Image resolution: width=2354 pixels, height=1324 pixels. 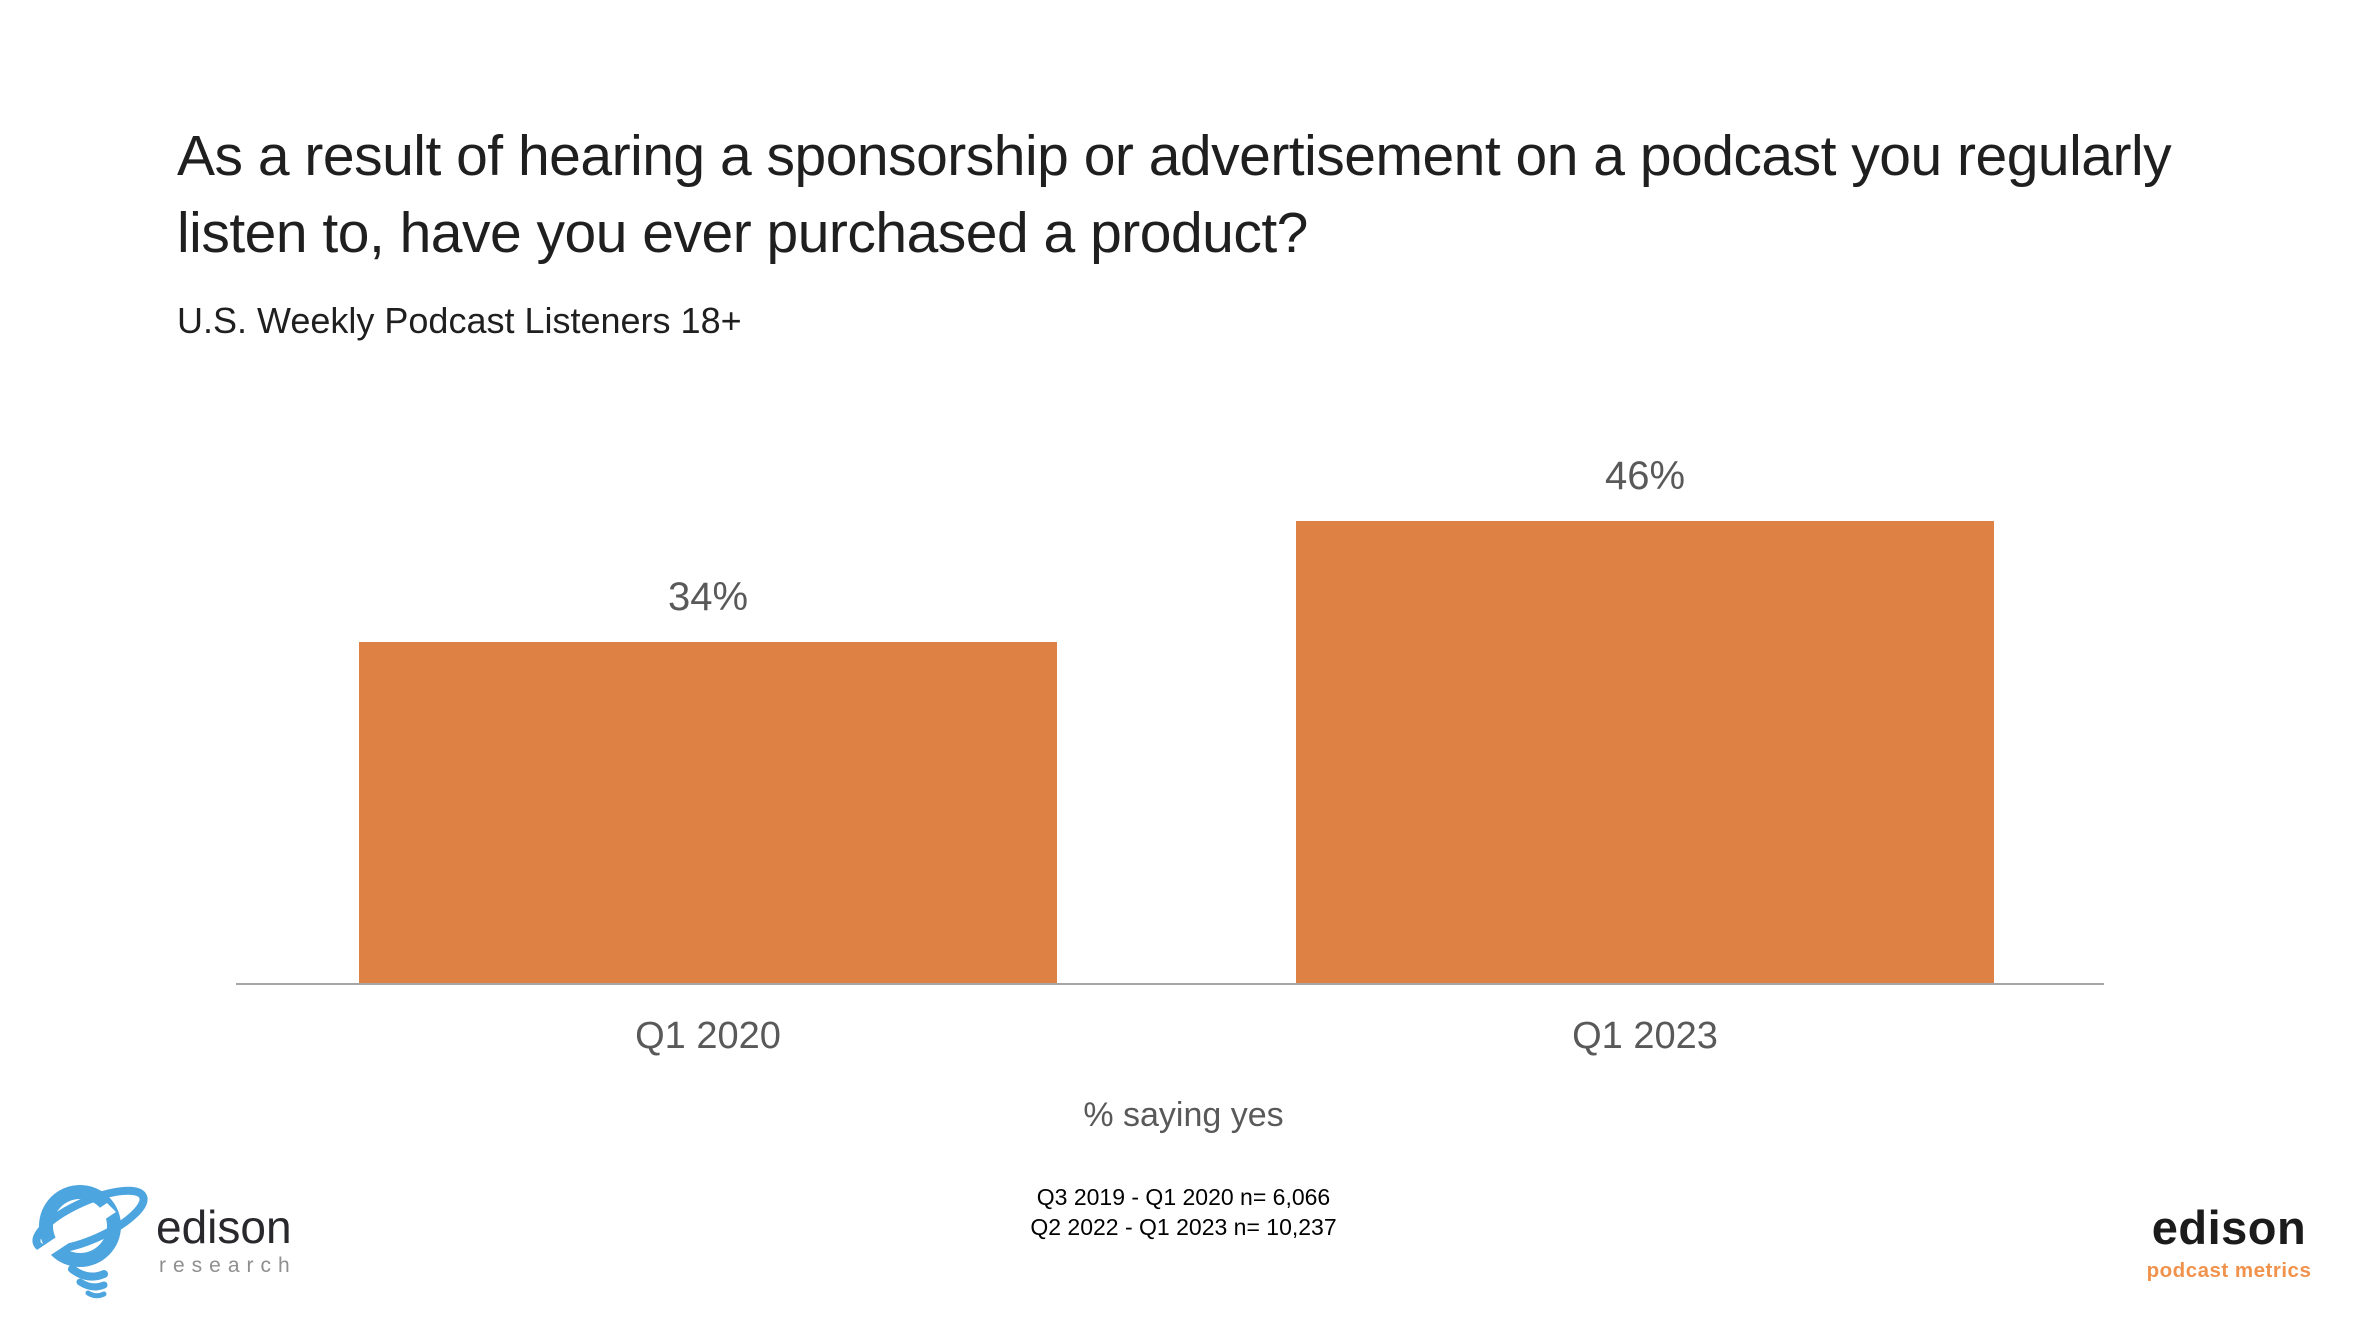 I want to click on bar-q1-2023, so click(x=1645, y=752).